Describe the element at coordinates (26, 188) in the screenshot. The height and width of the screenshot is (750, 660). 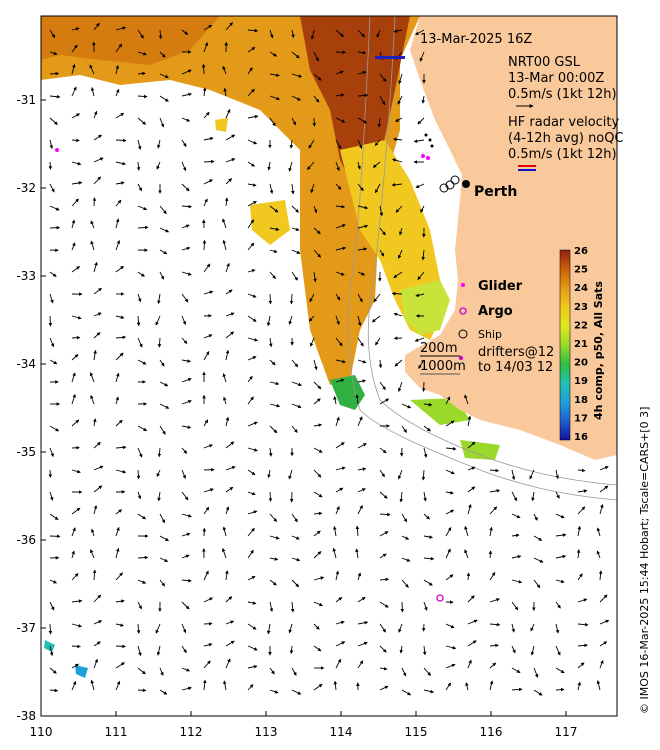
I see `y-tick-label: -32` at that location.